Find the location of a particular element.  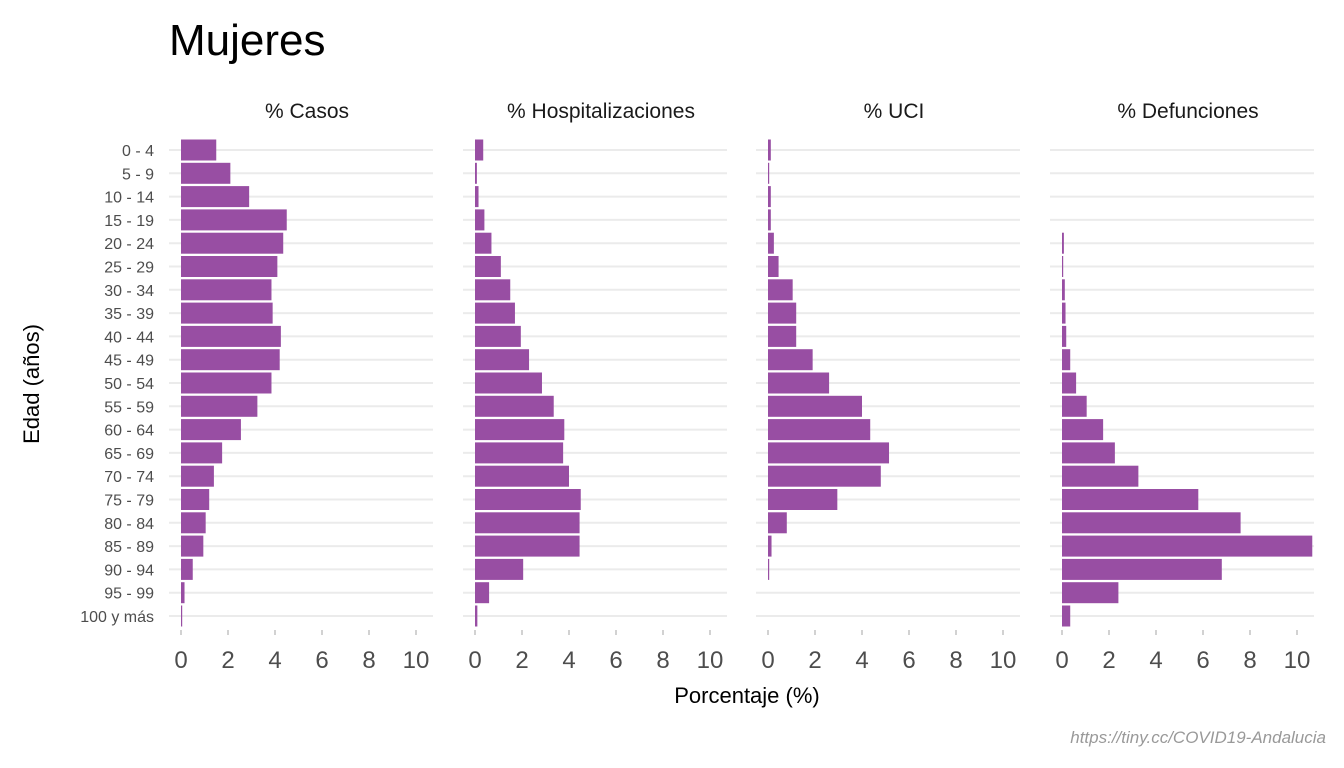

facet-label: % UCI is located at coordinates (894, 111).